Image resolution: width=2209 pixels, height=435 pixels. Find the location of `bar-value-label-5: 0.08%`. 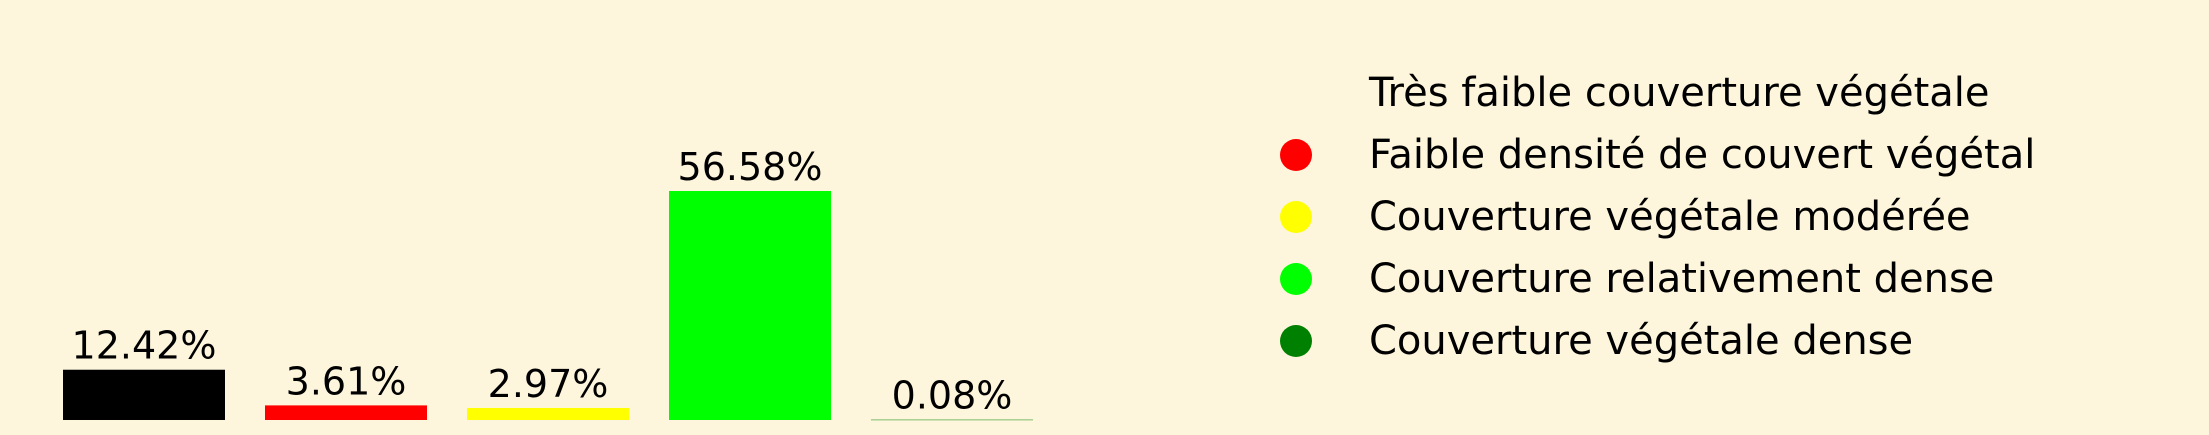

bar-value-label-5: 0.08% is located at coordinates (952, 396).